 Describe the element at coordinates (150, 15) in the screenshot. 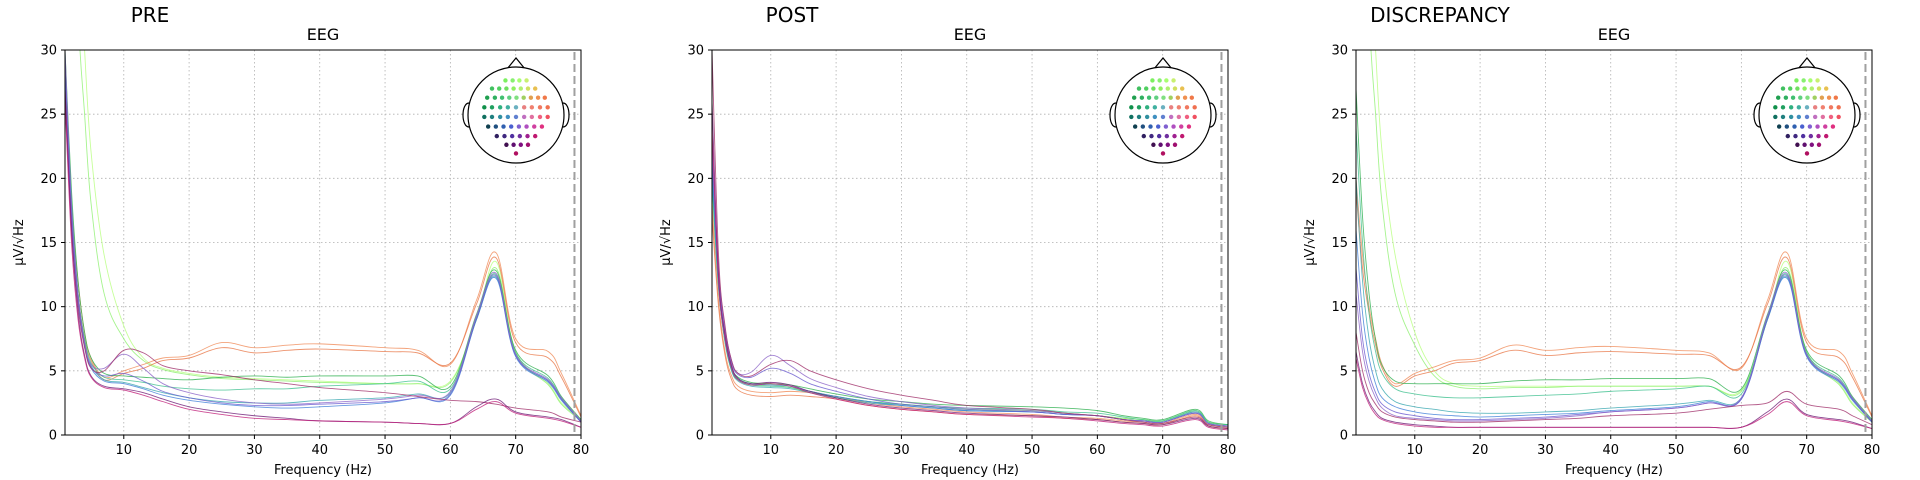

I see `panel-title: PRE` at that location.